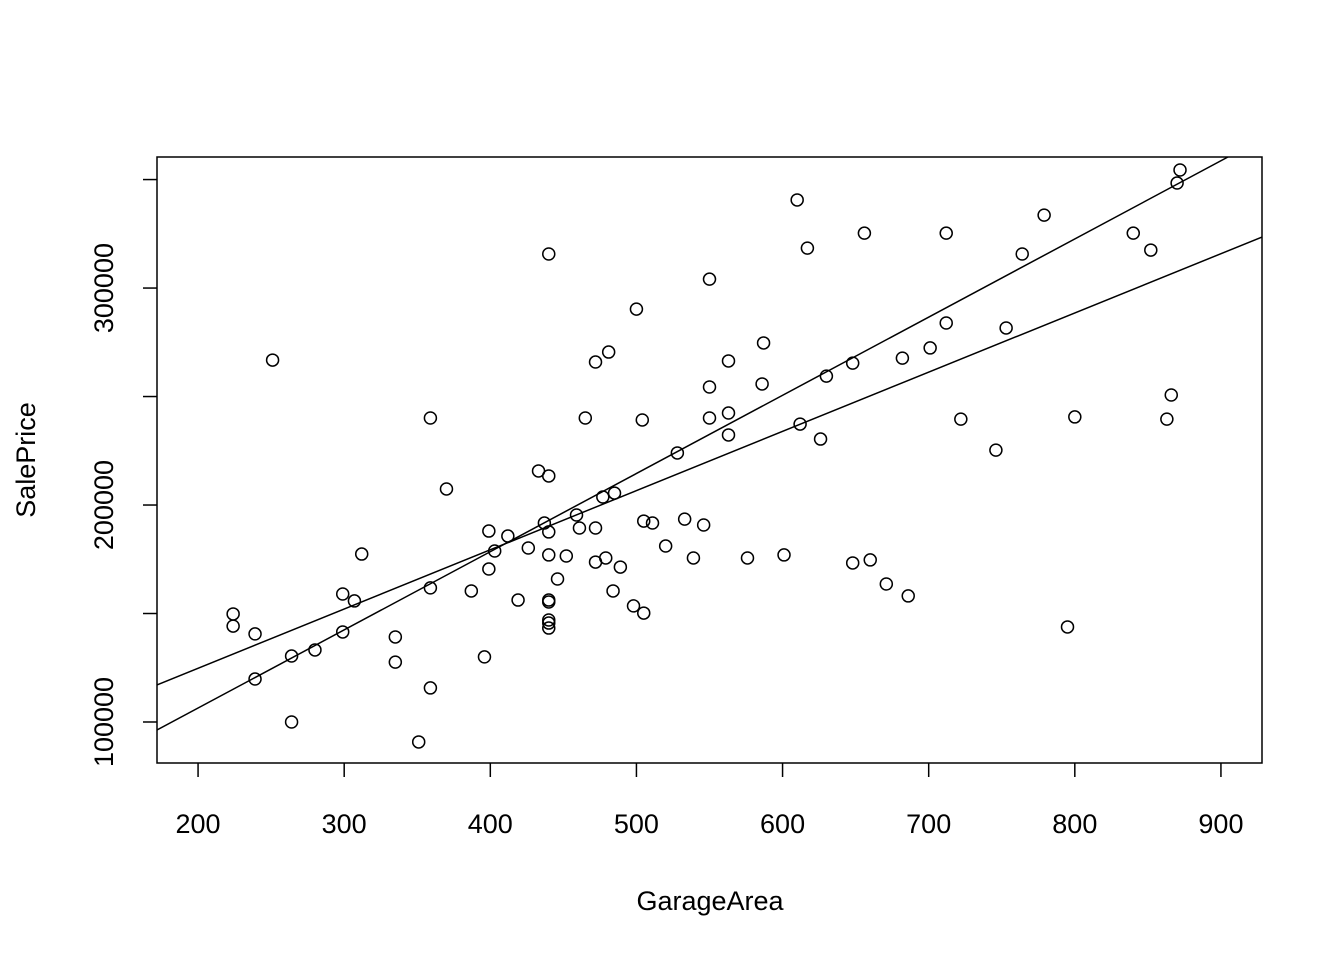 The image size is (1344, 960). I want to click on x-tick-label: 200, so click(198, 824).